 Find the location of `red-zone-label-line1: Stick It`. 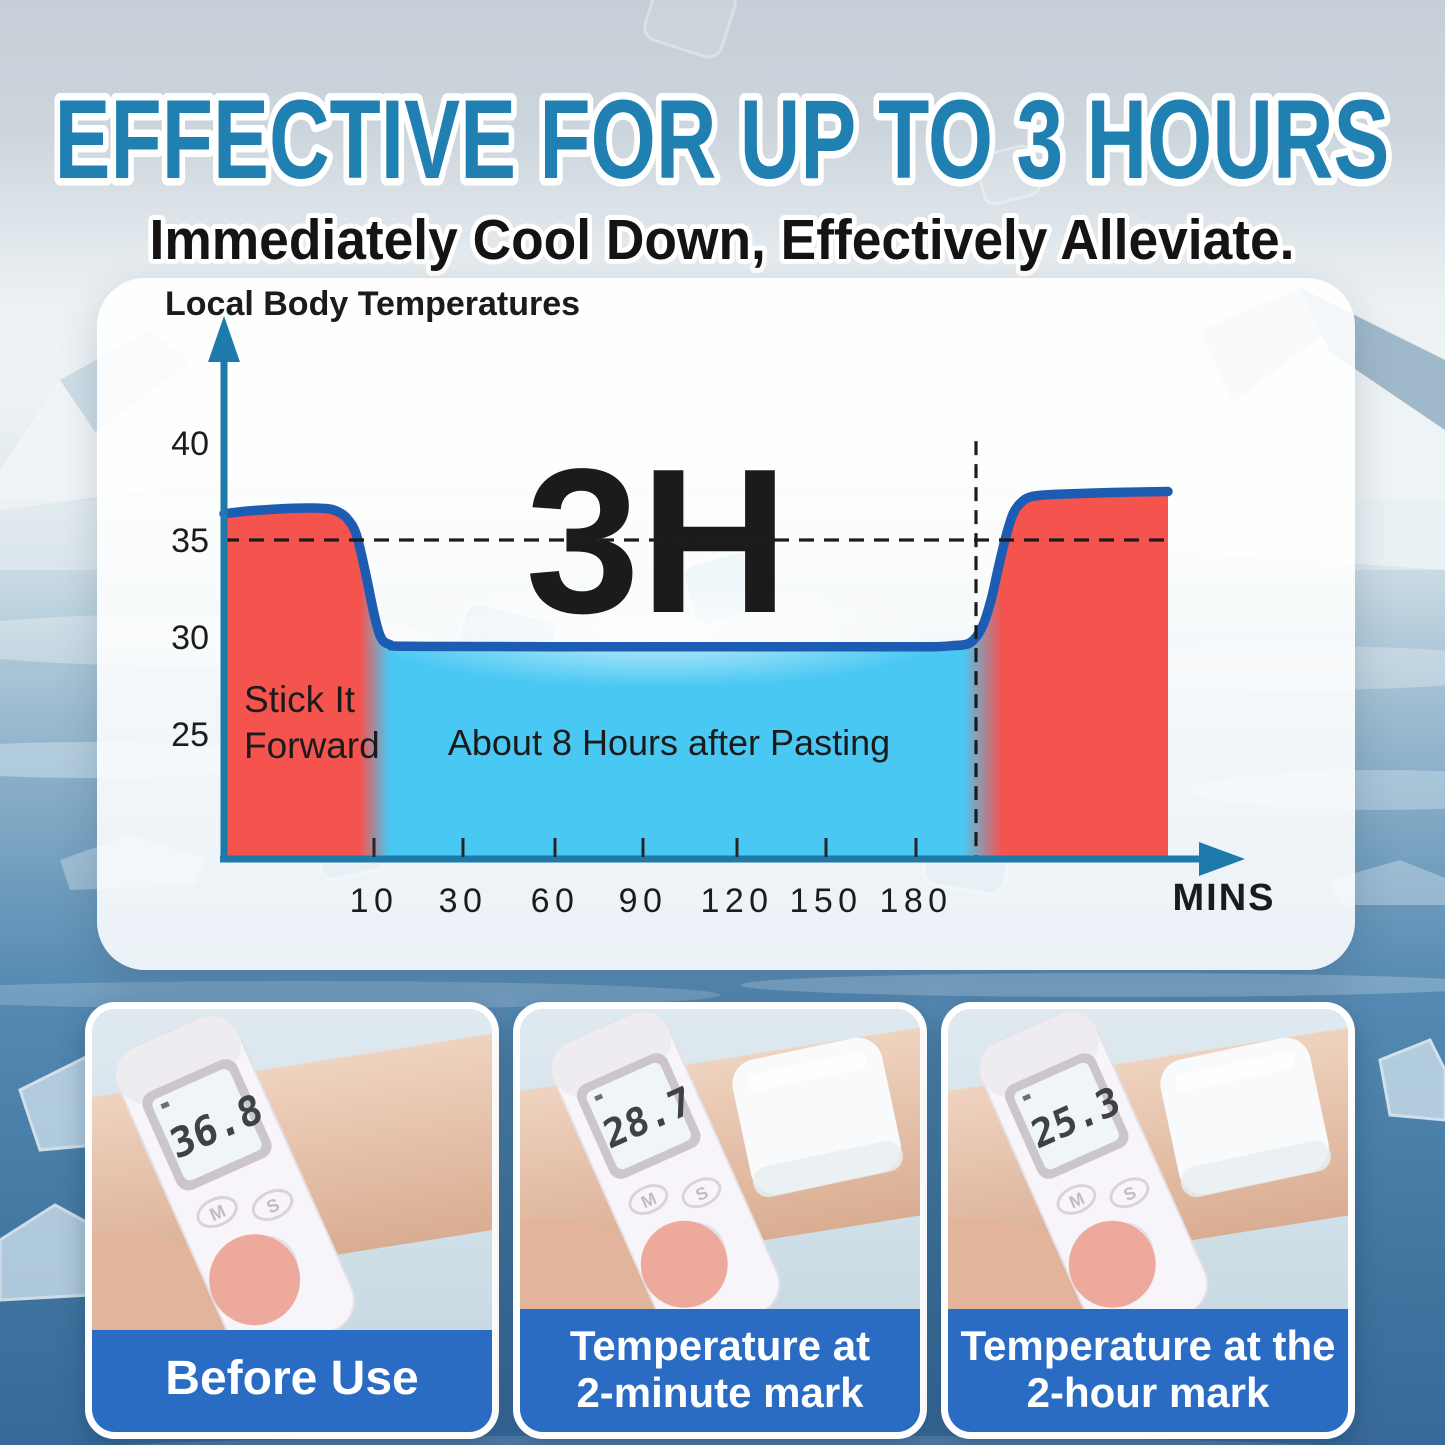

red-zone-label-line1: Stick It is located at coordinates (300, 699).